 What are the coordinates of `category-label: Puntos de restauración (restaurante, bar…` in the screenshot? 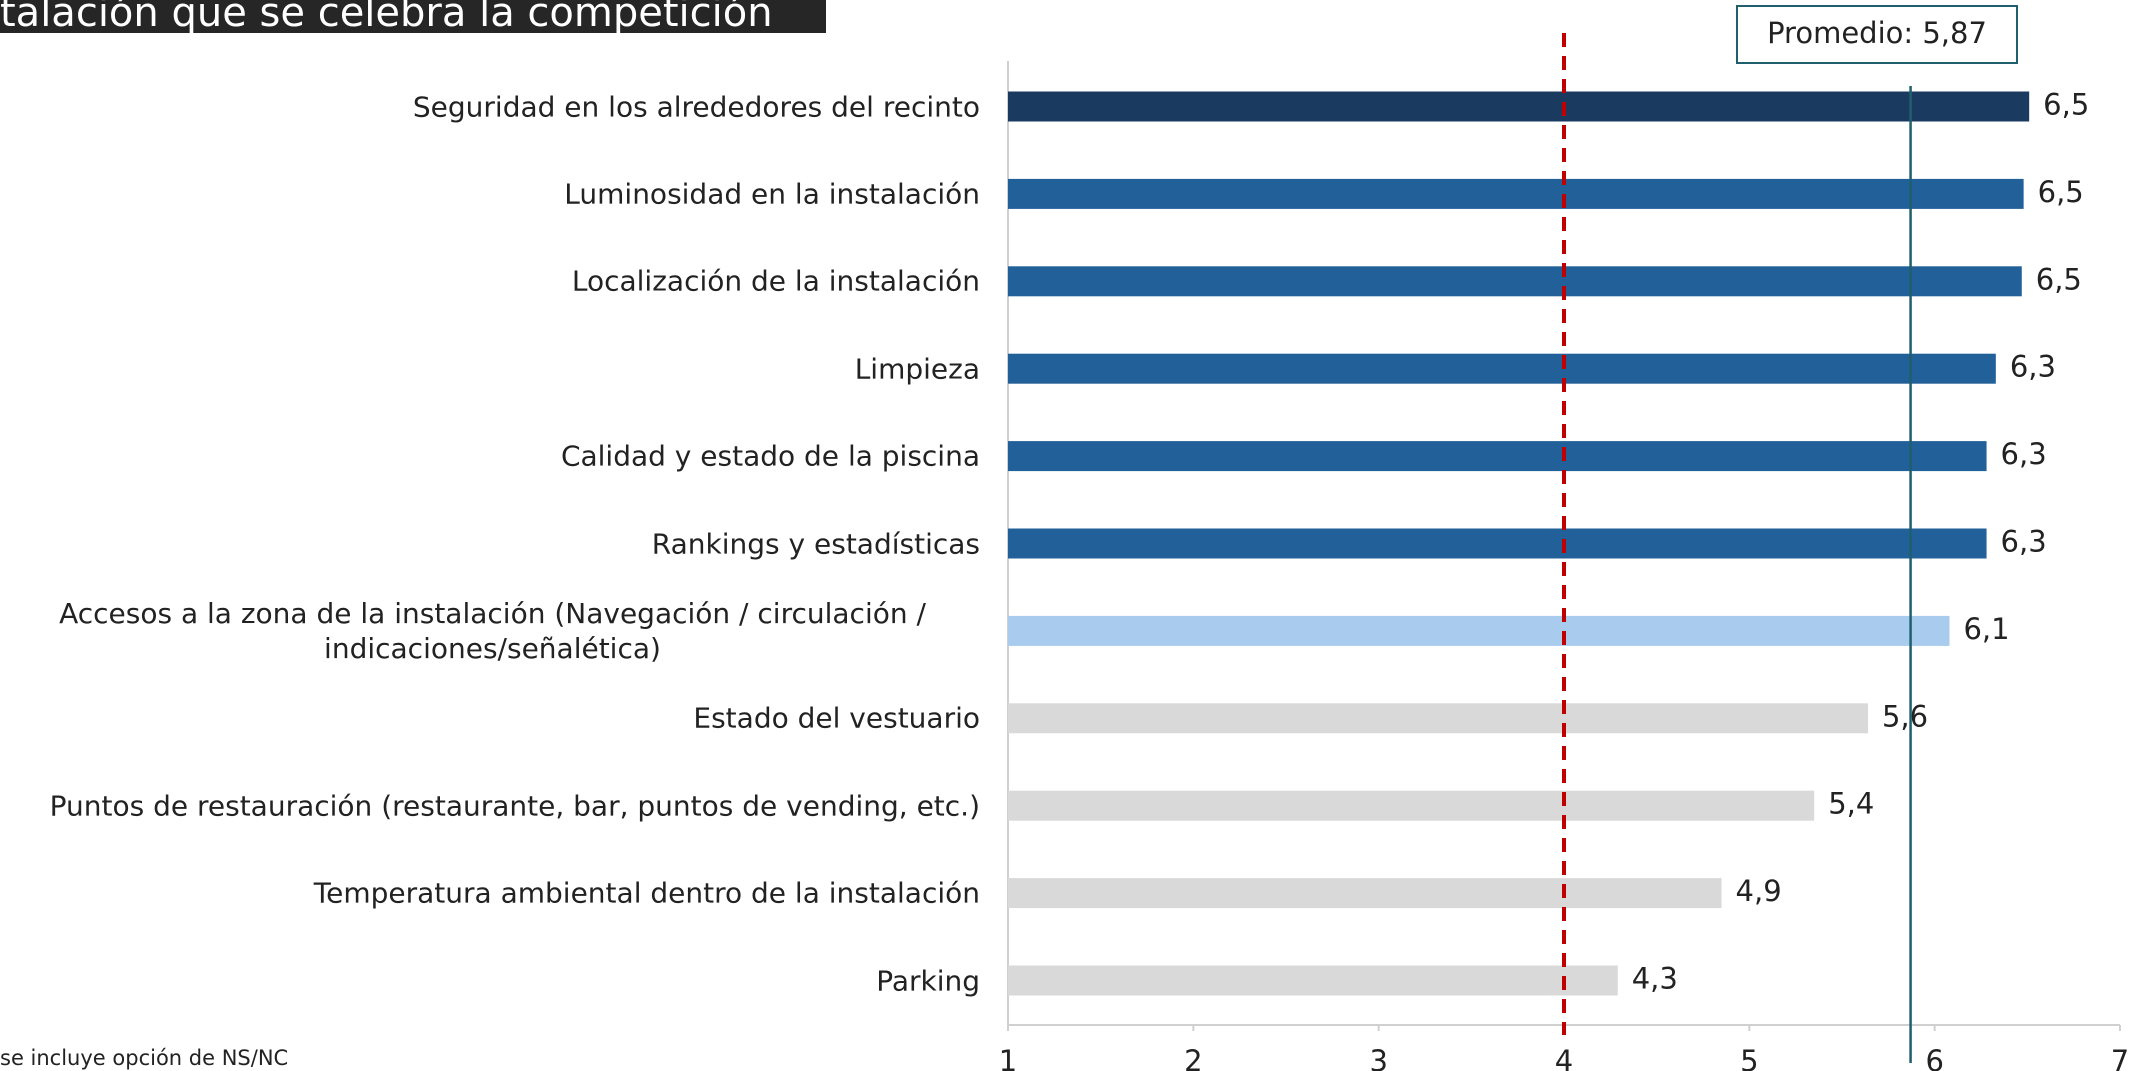 It's located at (492, 805).